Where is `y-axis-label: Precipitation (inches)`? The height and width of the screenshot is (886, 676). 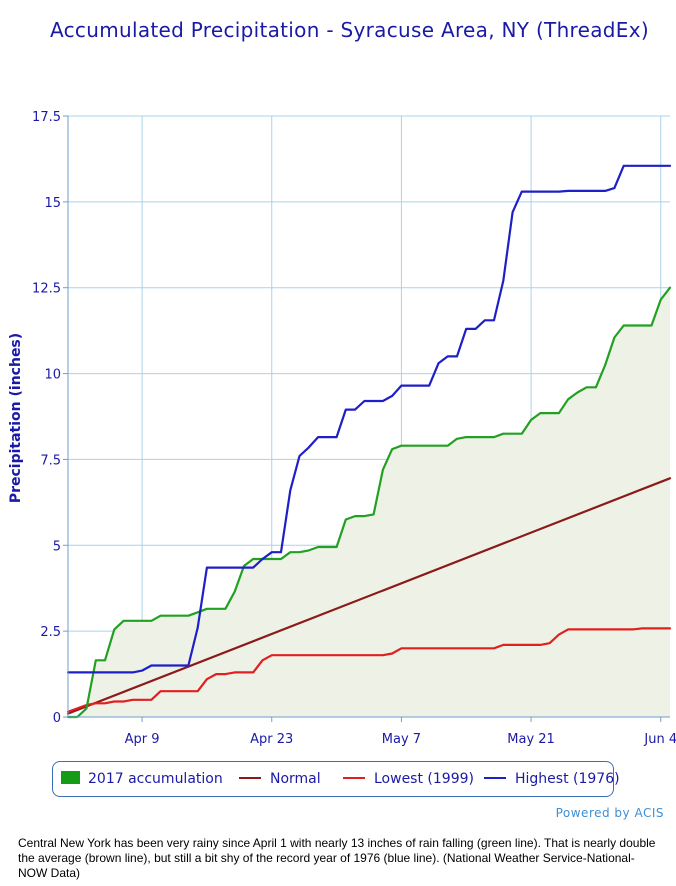
y-axis-label: Precipitation (inches) is located at coordinates (16, 418).